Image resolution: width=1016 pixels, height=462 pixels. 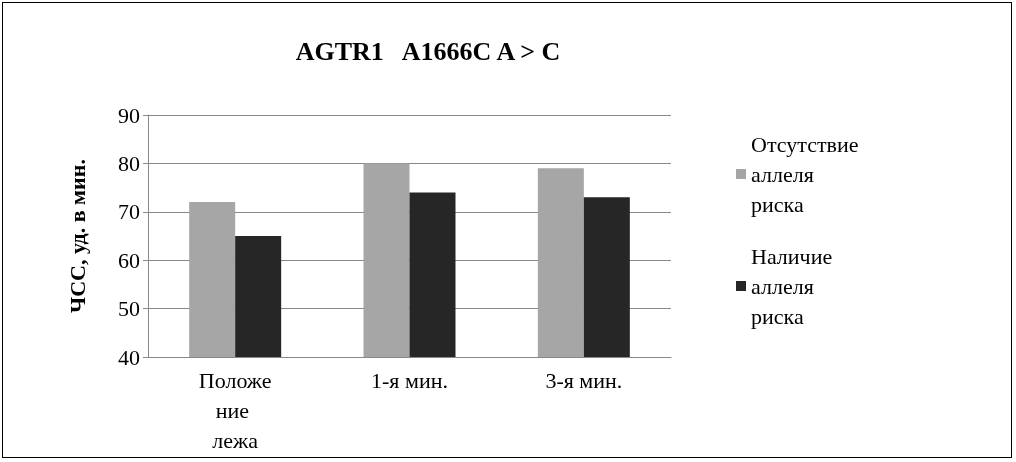 I want to click on y-tick-label: 70, so click(x=129, y=212).